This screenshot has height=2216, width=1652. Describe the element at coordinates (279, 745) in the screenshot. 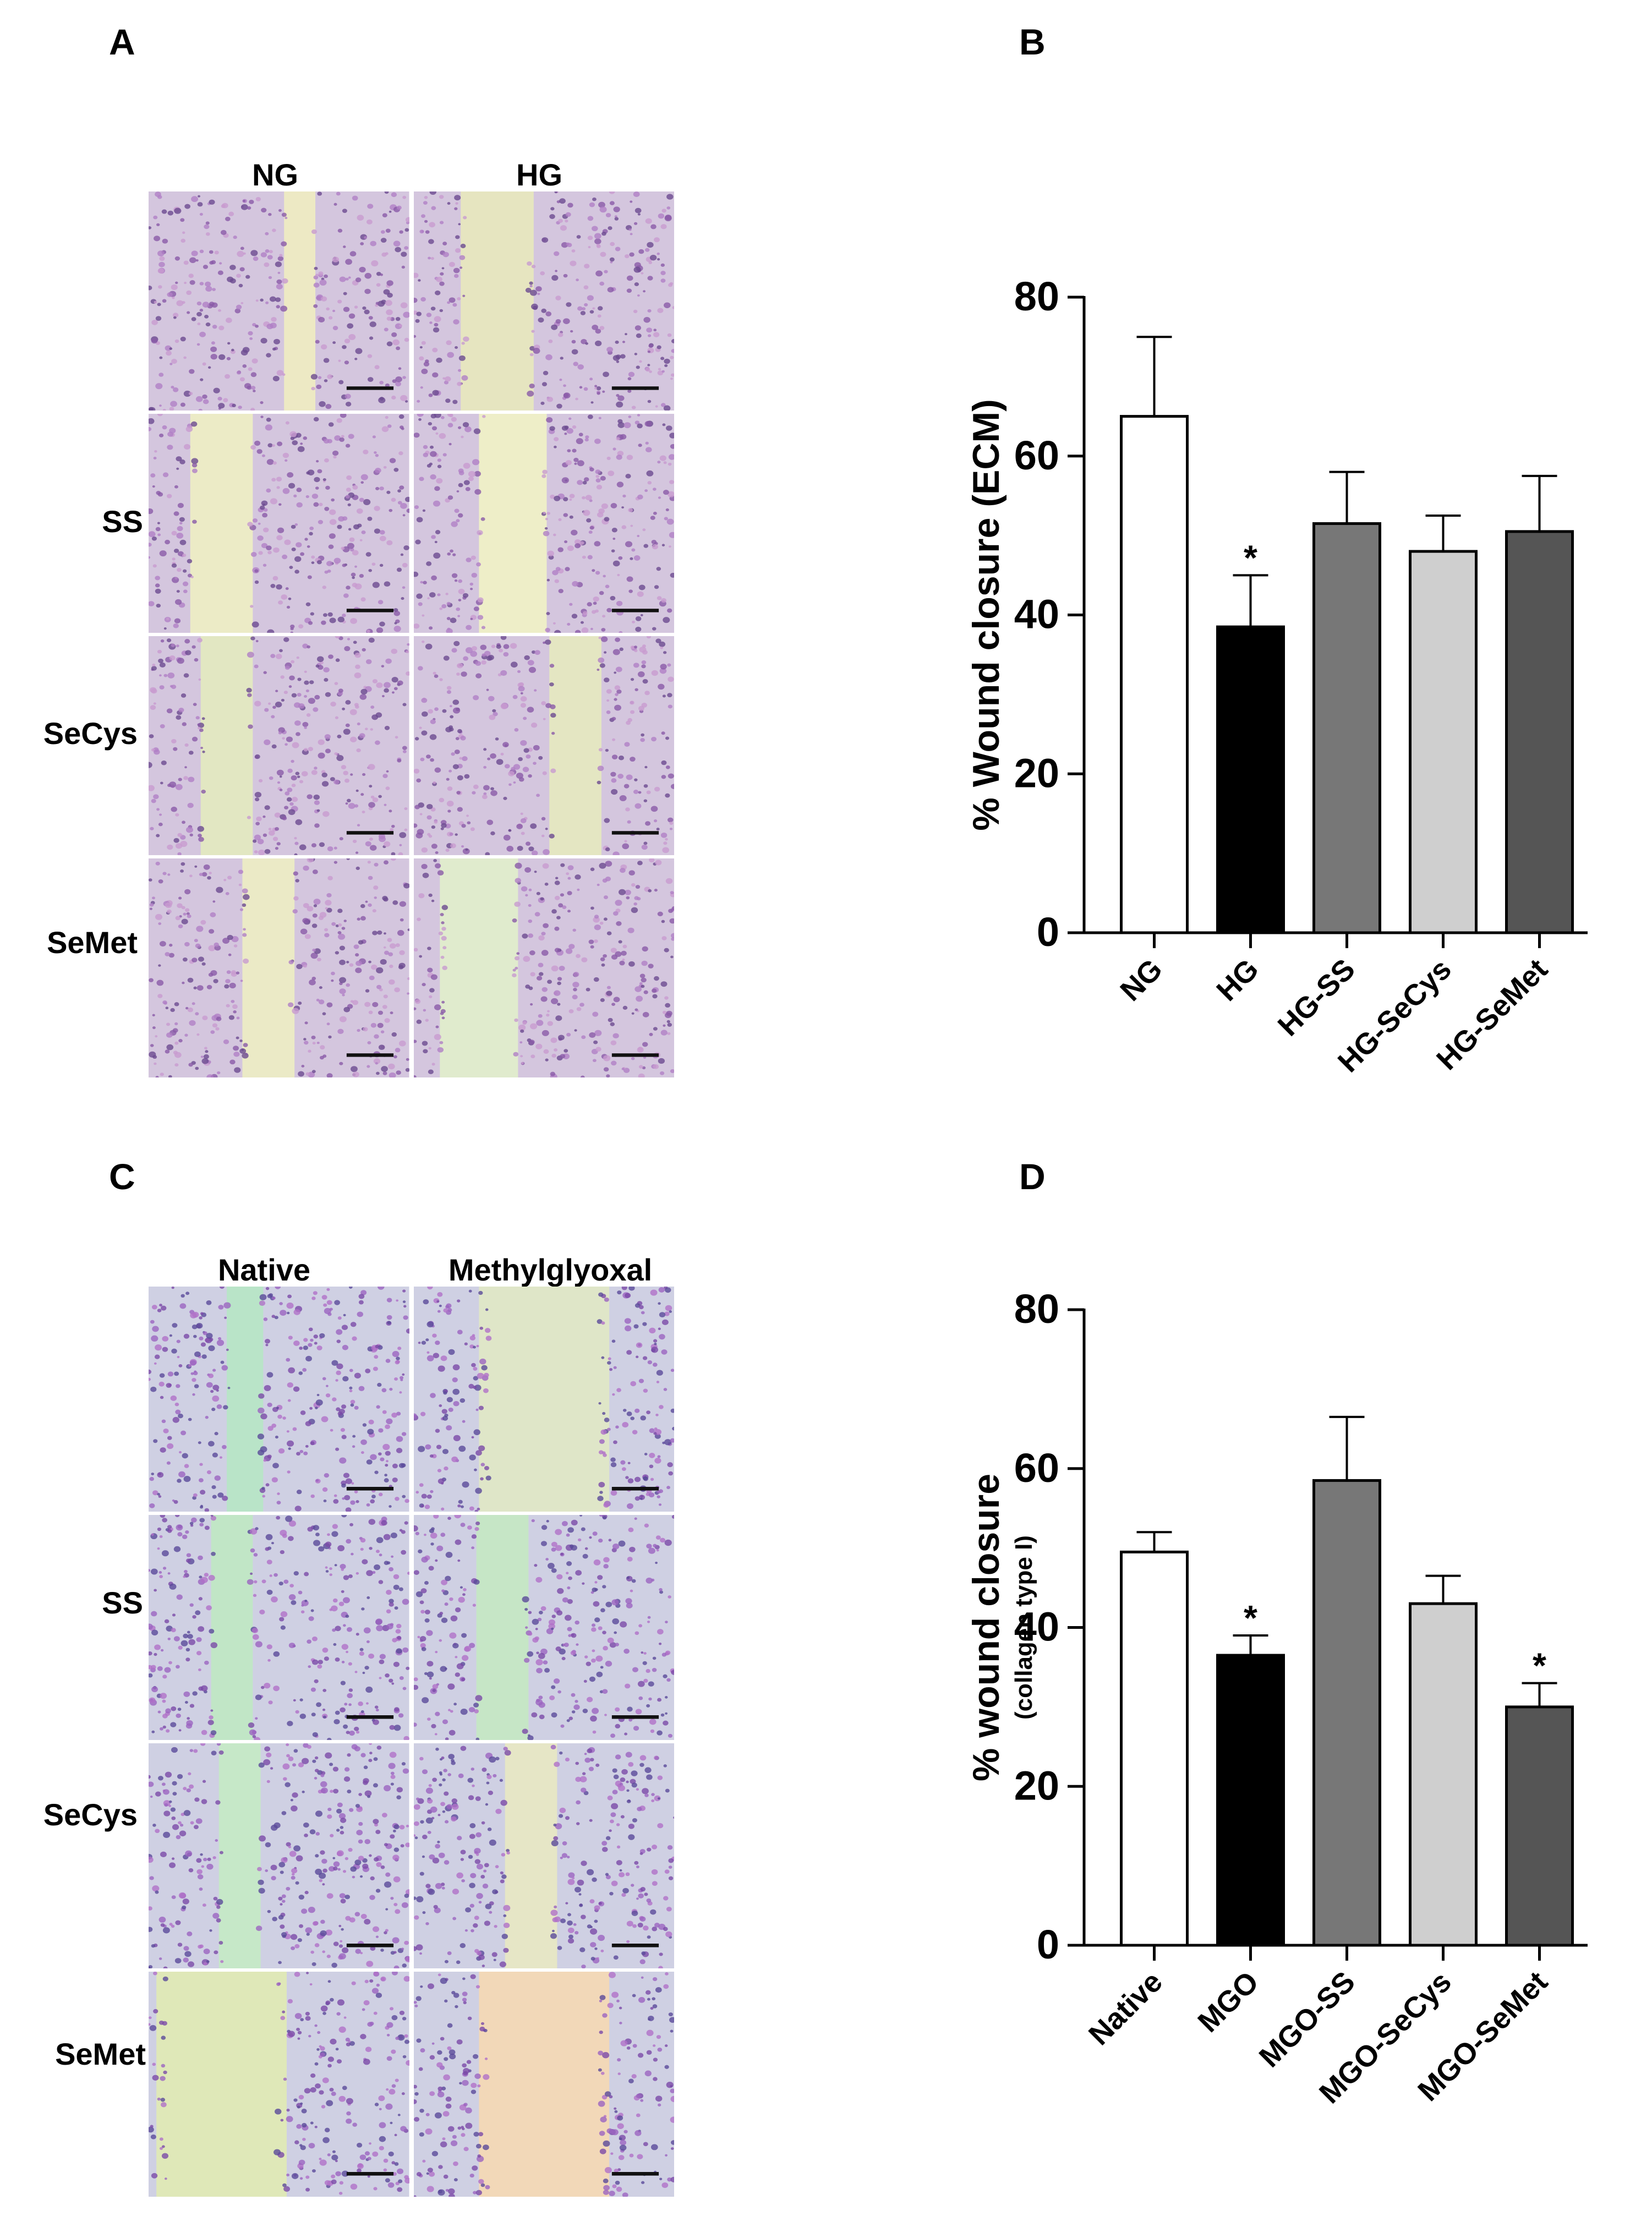

I see `panel-a-micrograph-r3-c1` at that location.